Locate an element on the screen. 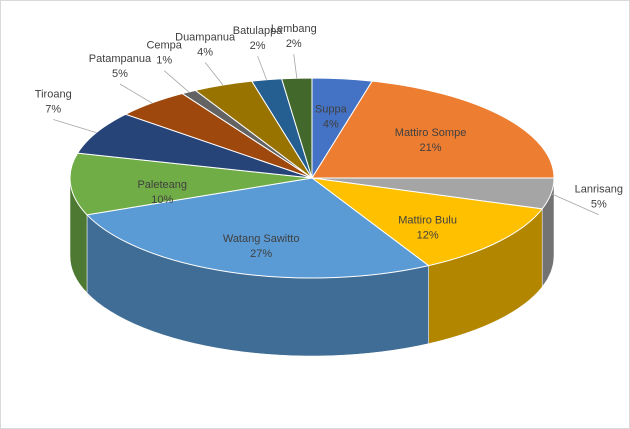 The height and width of the screenshot is (429, 630). slice-label-name: Cempa is located at coordinates (164, 46).